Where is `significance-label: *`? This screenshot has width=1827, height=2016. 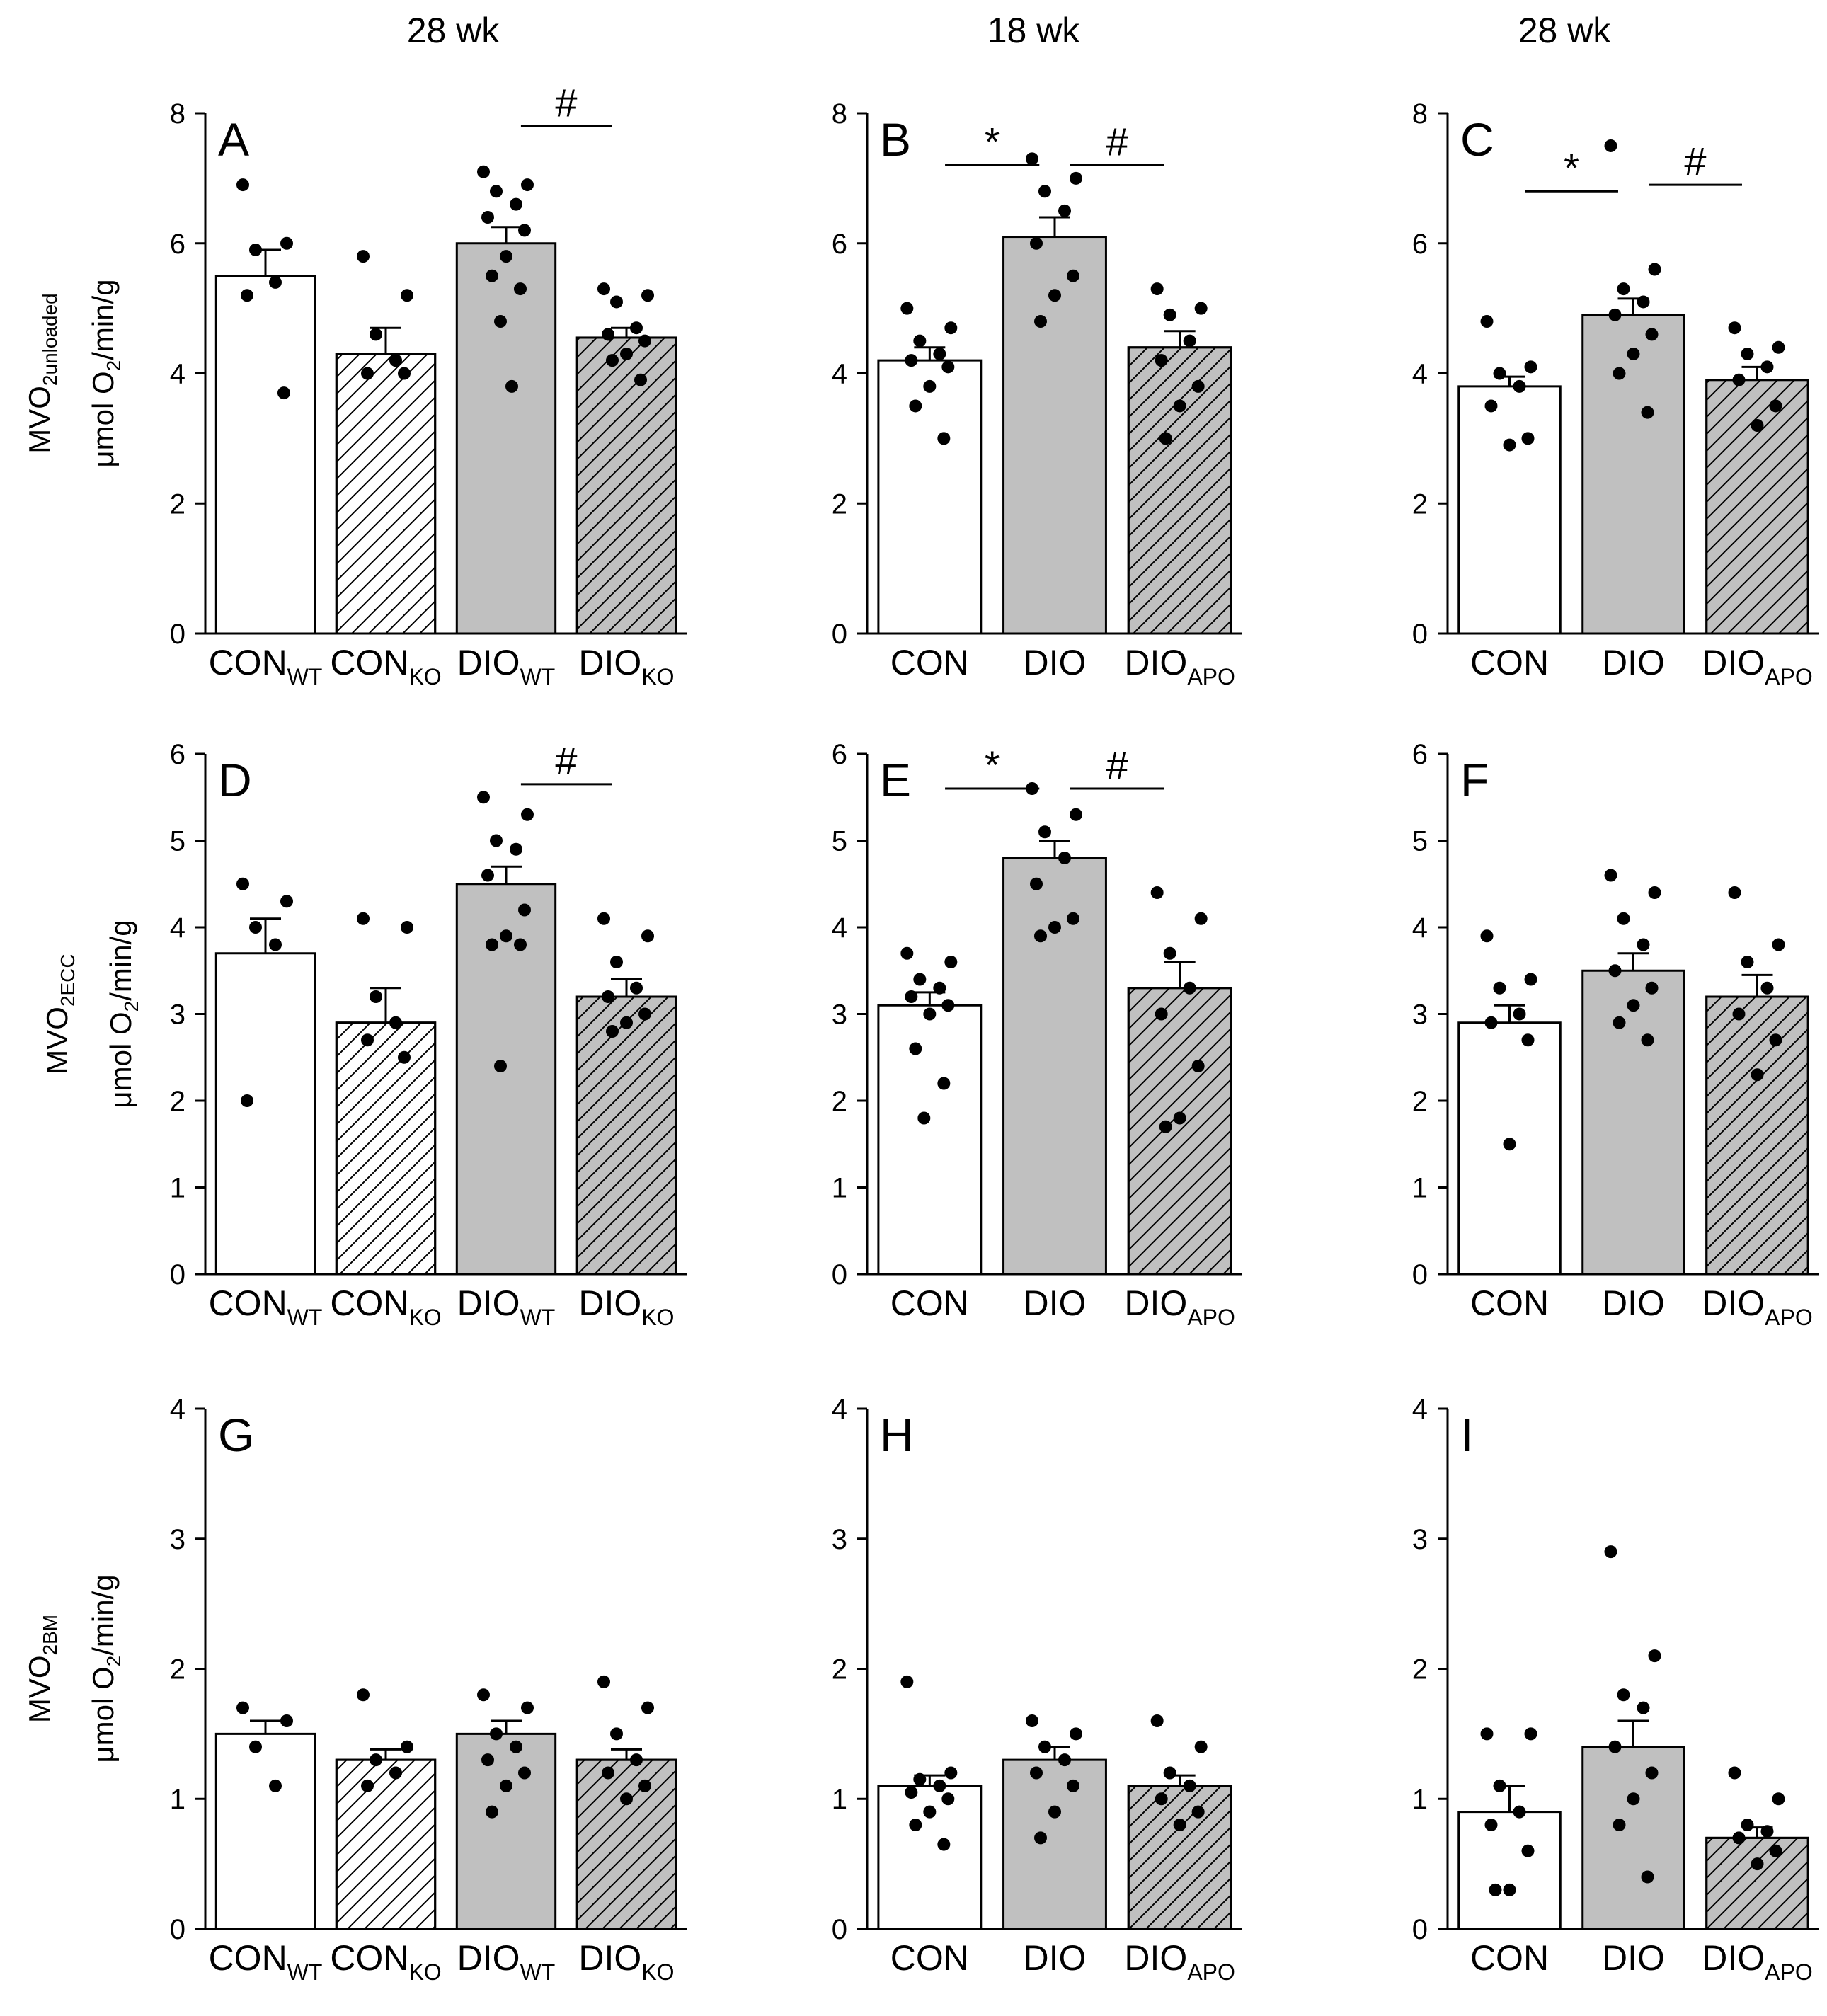
significance-label: * is located at coordinates (992, 142).